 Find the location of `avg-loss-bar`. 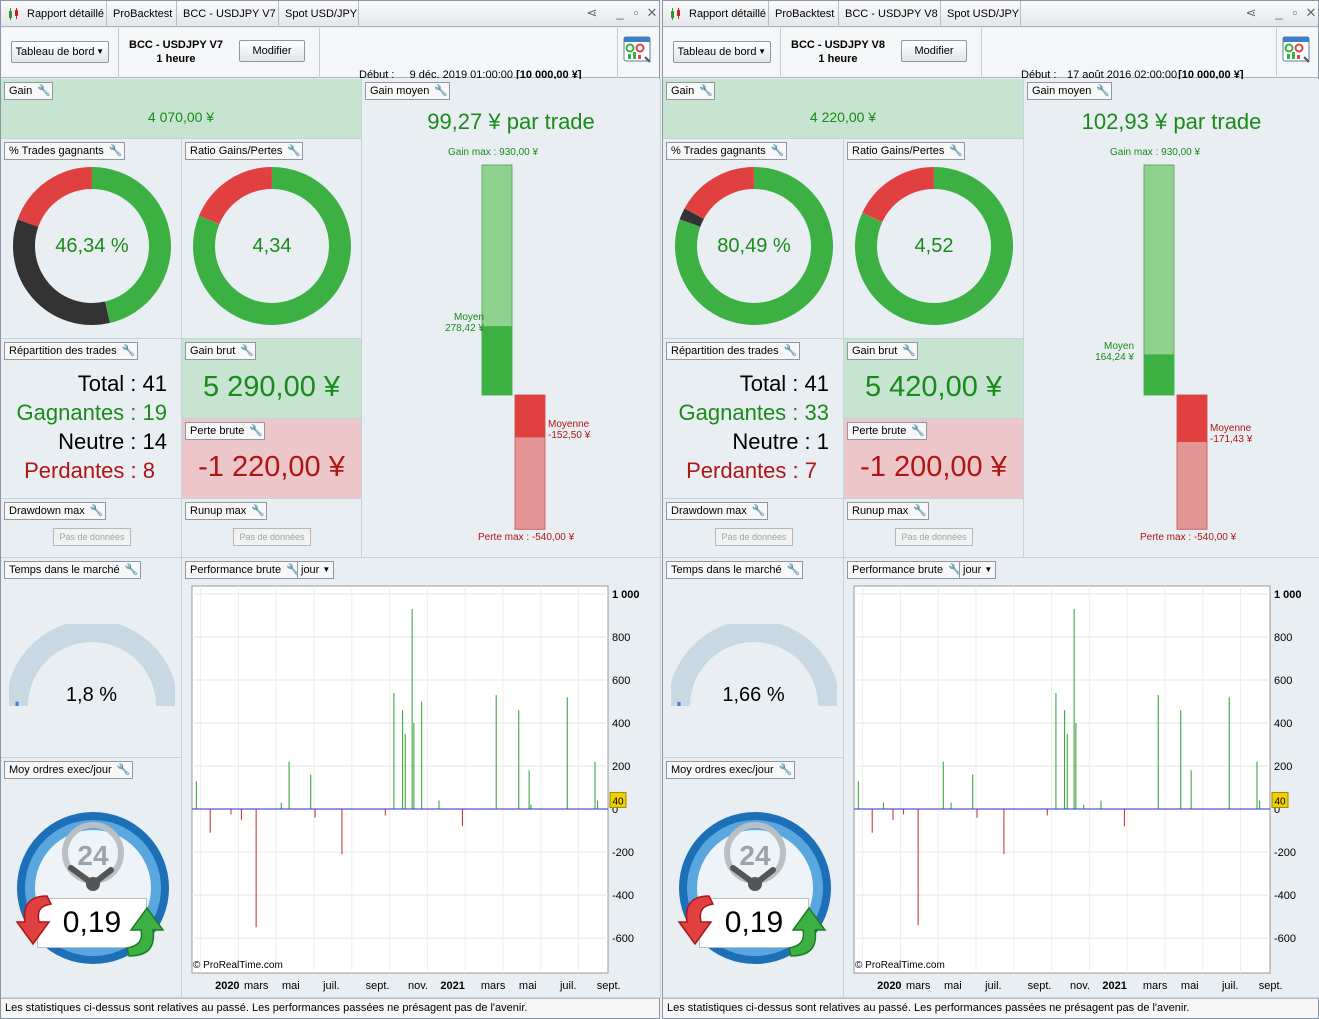

avg-loss-bar is located at coordinates (1192, 419).